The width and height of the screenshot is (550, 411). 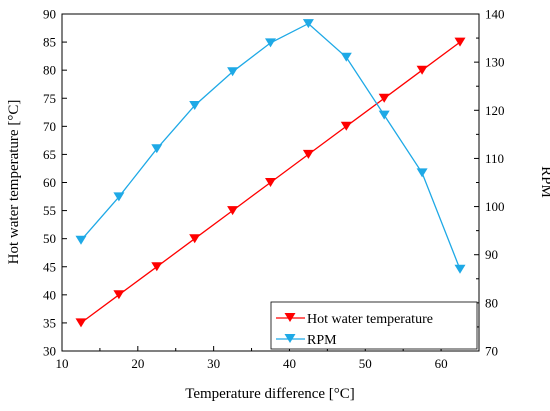 What do you see at coordinates (494, 158) in the screenshot?
I see `y-right-tick-label: 110` at bounding box center [494, 158].